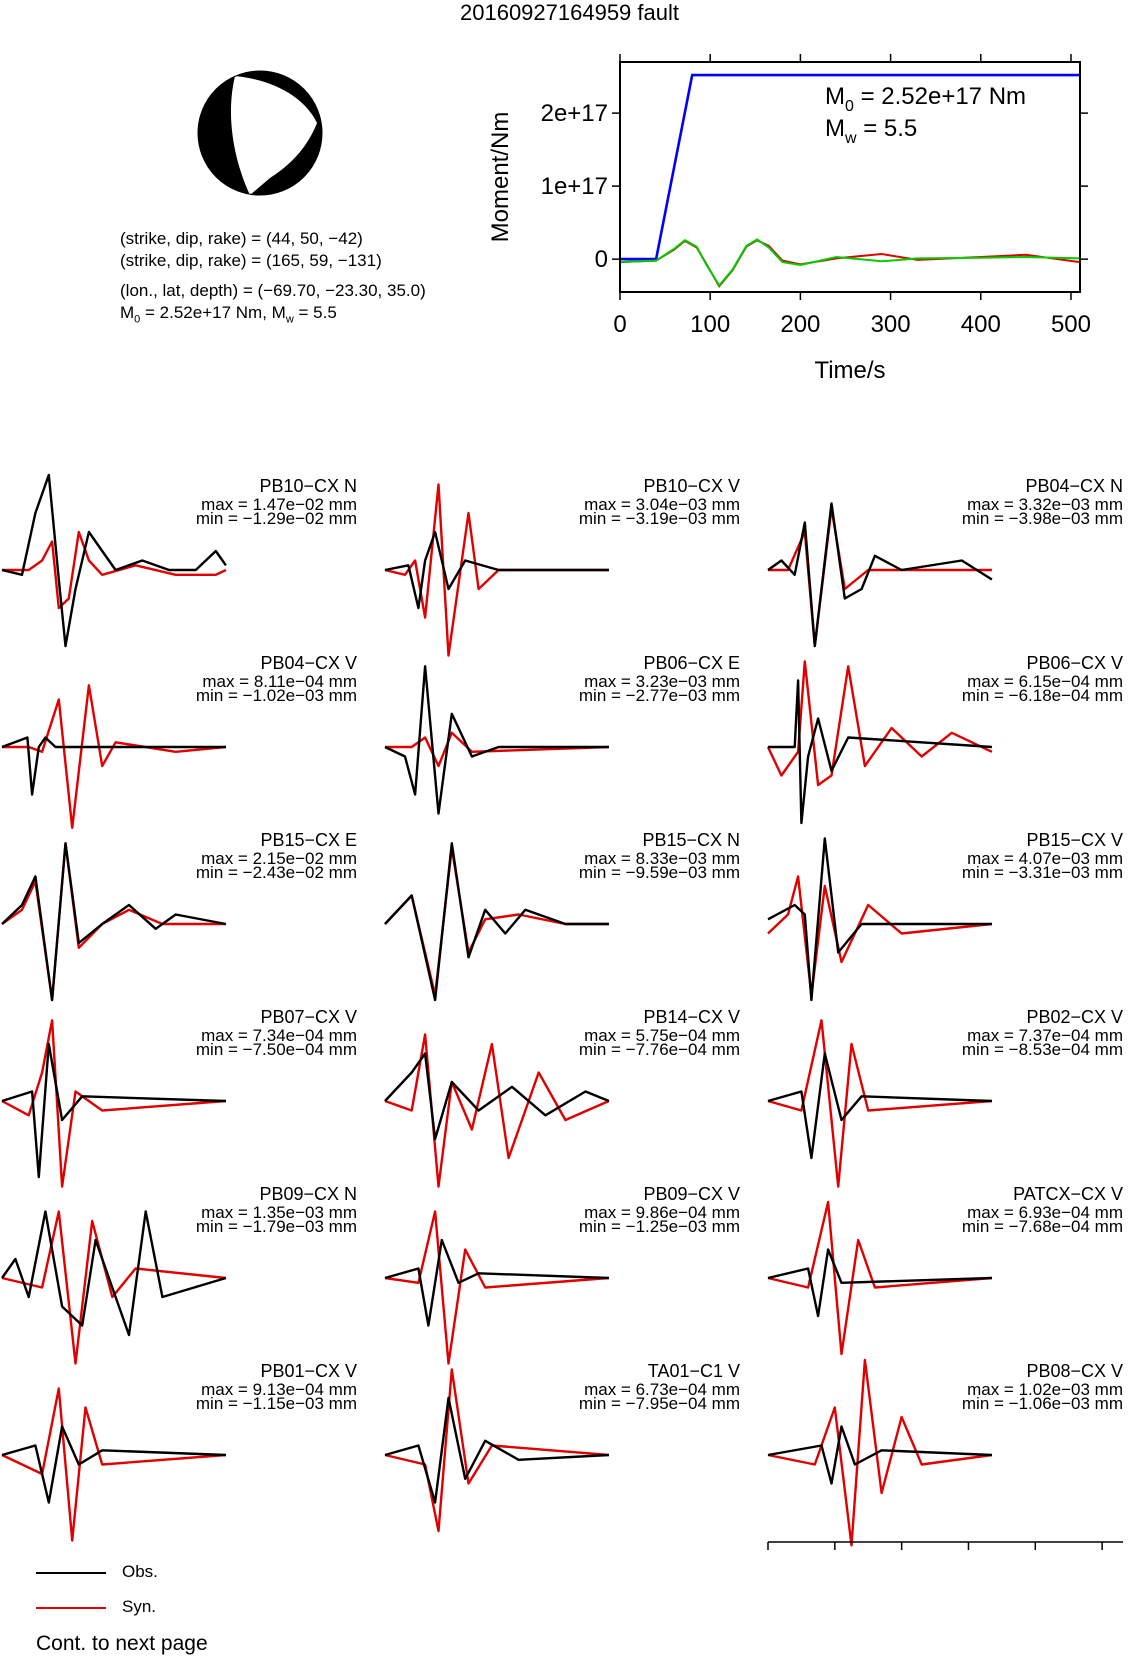  Describe the element at coordinates (1042, 695) in the screenshot. I see `station-min: min = −6.18e−04 mm` at that location.